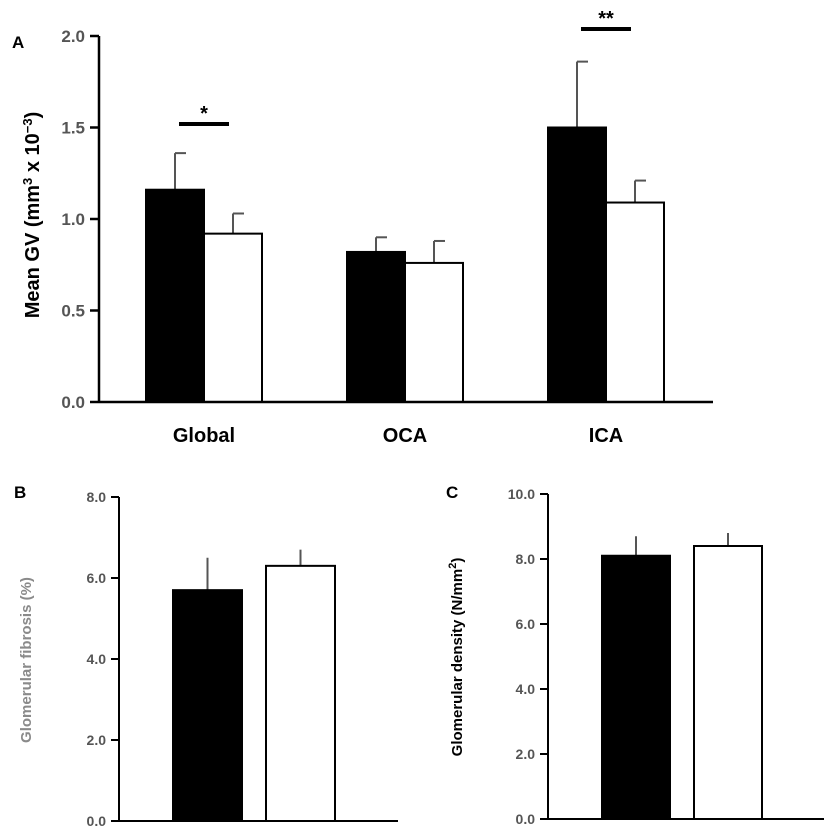  I want to click on a-y-tick-label: 0.0, so click(73, 402).